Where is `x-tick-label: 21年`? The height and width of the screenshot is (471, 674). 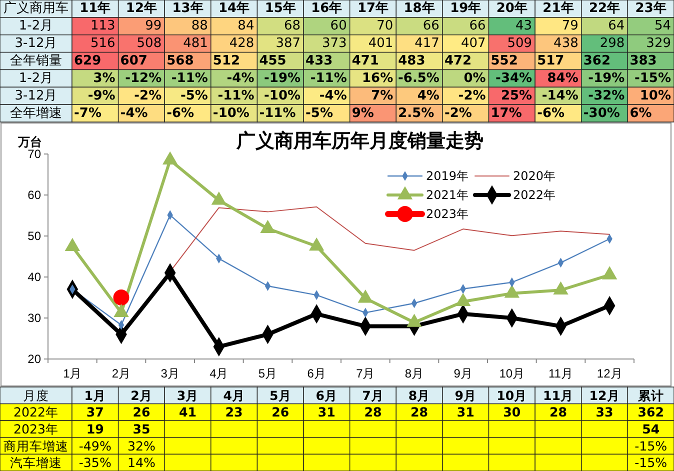
x-tick-label: 21年 is located at coordinates (558, 8).